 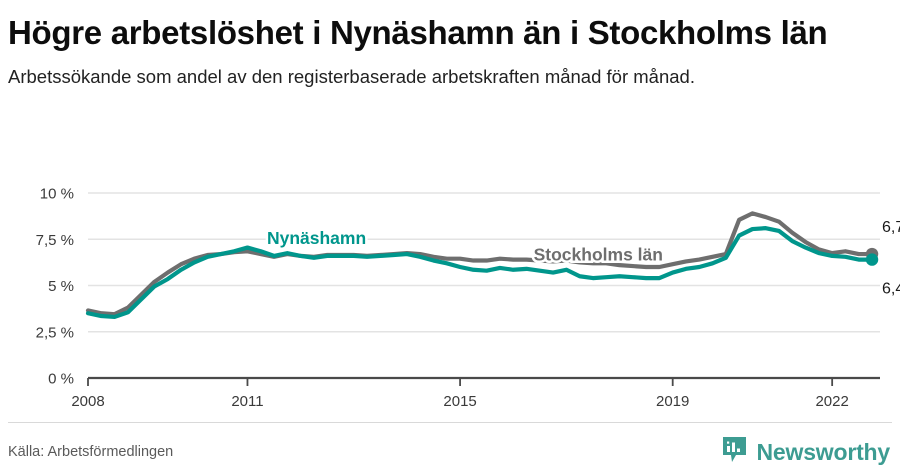 What do you see at coordinates (61, 379) in the screenshot?
I see `y-axis-tick-label: 0 %` at bounding box center [61, 379].